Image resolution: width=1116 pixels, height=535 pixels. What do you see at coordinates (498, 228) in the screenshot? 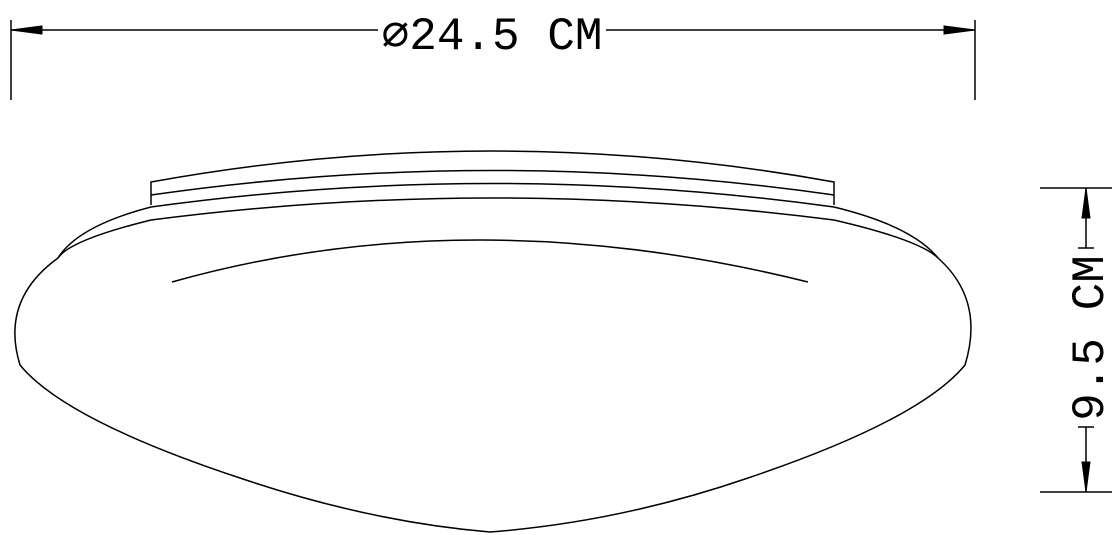
I see `lamp-shade-rim-inner` at bounding box center [498, 228].